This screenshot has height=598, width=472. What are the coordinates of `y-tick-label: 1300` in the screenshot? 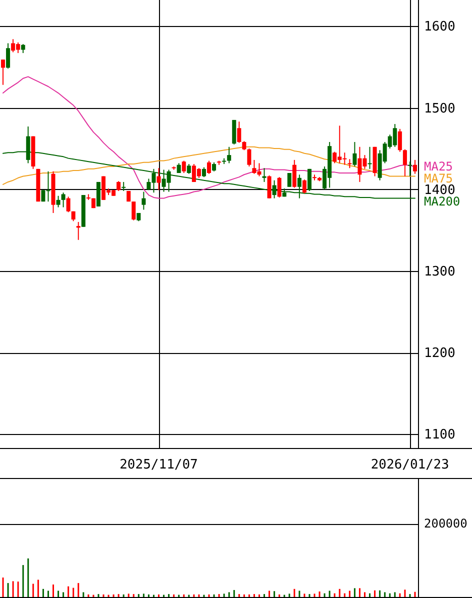 It's located at (440, 272).